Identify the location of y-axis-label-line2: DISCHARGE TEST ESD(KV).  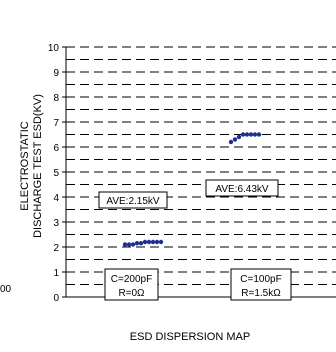
(38, 166).